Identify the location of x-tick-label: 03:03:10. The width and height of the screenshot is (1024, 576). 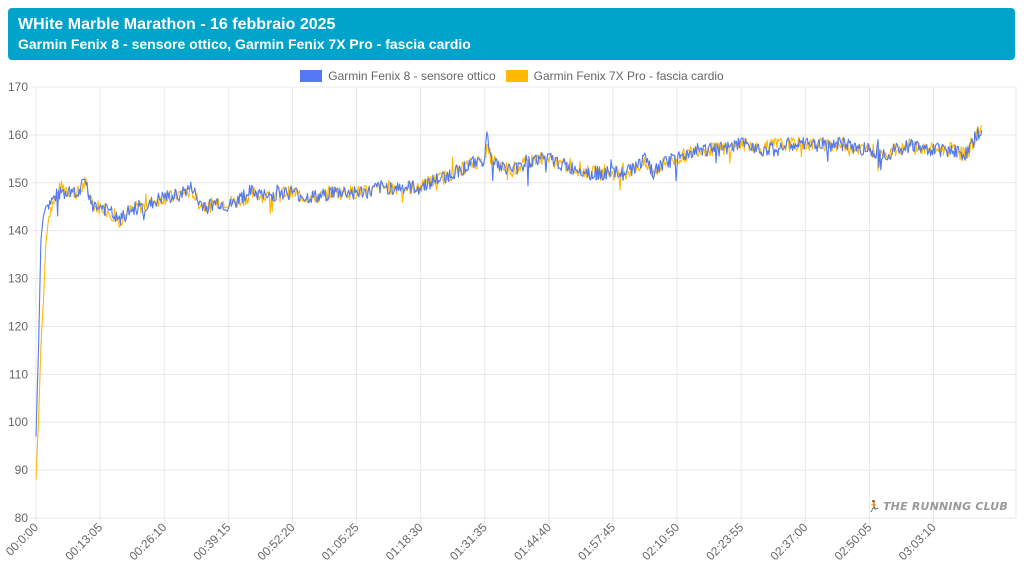
(917, 541).